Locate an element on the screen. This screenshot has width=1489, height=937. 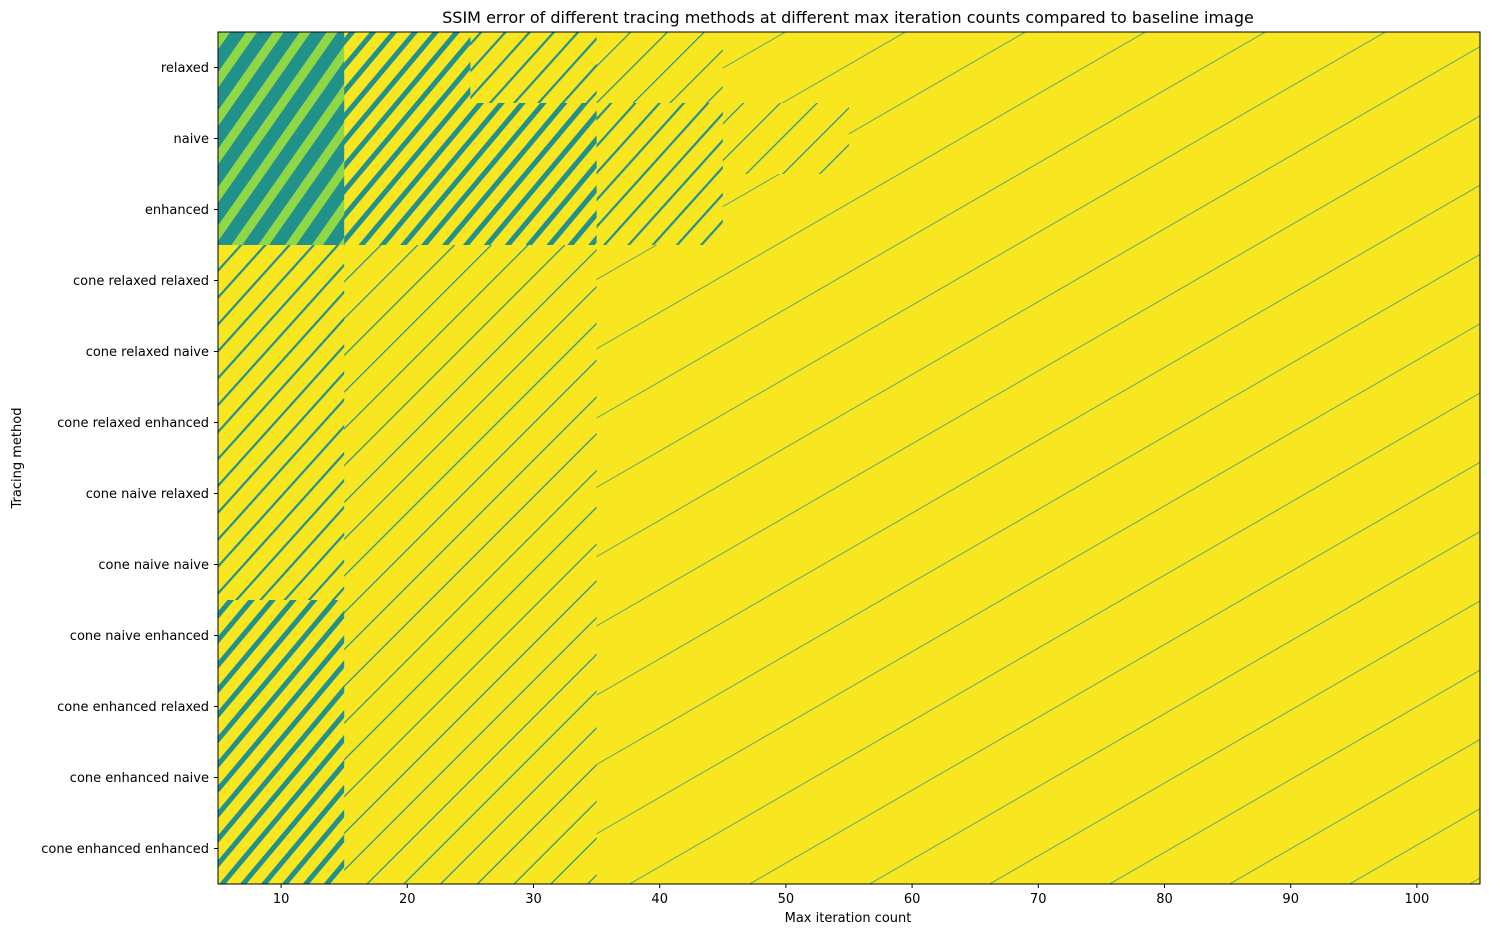
y-tick-label: naive is located at coordinates (191, 139).